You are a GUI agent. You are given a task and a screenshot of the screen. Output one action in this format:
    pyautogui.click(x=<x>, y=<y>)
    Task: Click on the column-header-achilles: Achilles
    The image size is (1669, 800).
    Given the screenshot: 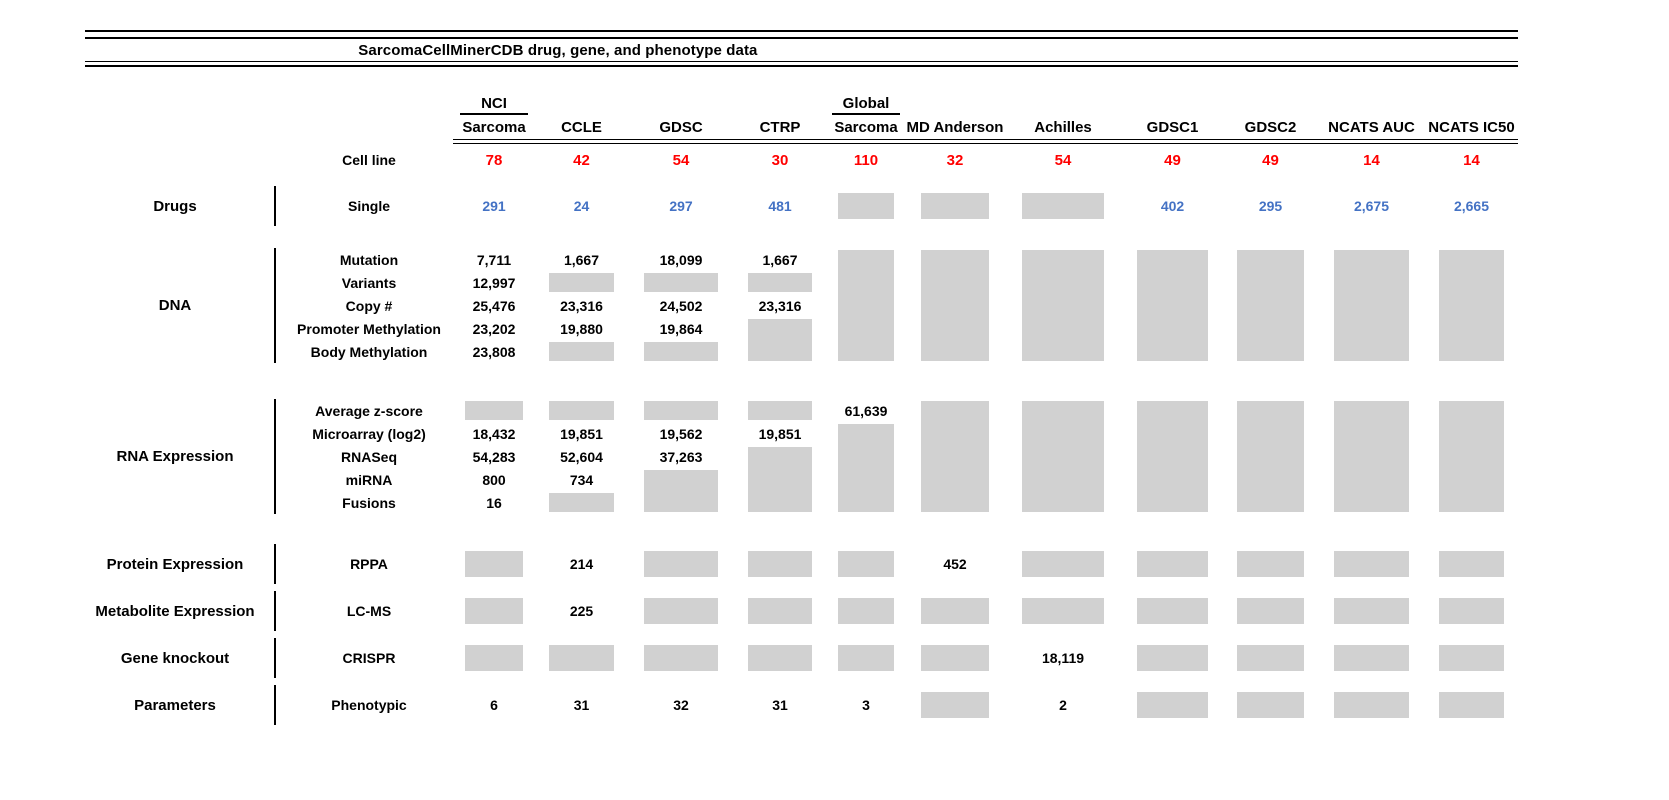 What is the action you would take?
    pyautogui.click(x=1063, y=127)
    